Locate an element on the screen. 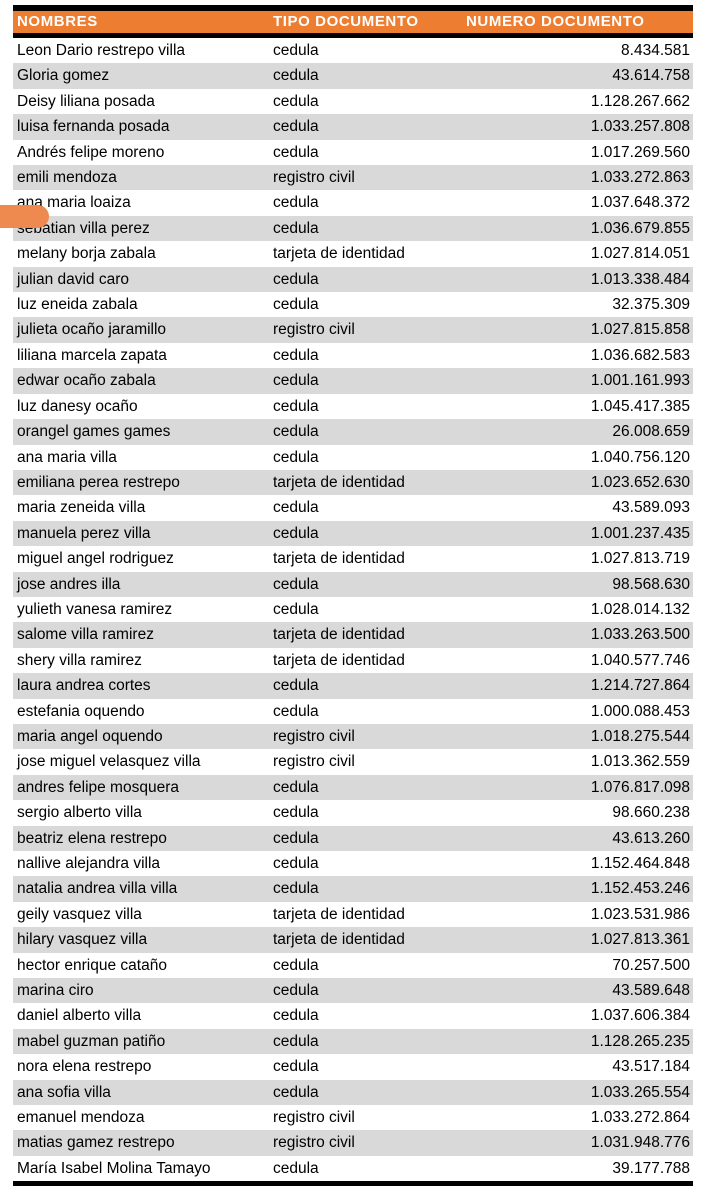 The height and width of the screenshot is (1190, 708). table-row: ana maria villa cedula 1.040.756.120 is located at coordinates (353, 457).